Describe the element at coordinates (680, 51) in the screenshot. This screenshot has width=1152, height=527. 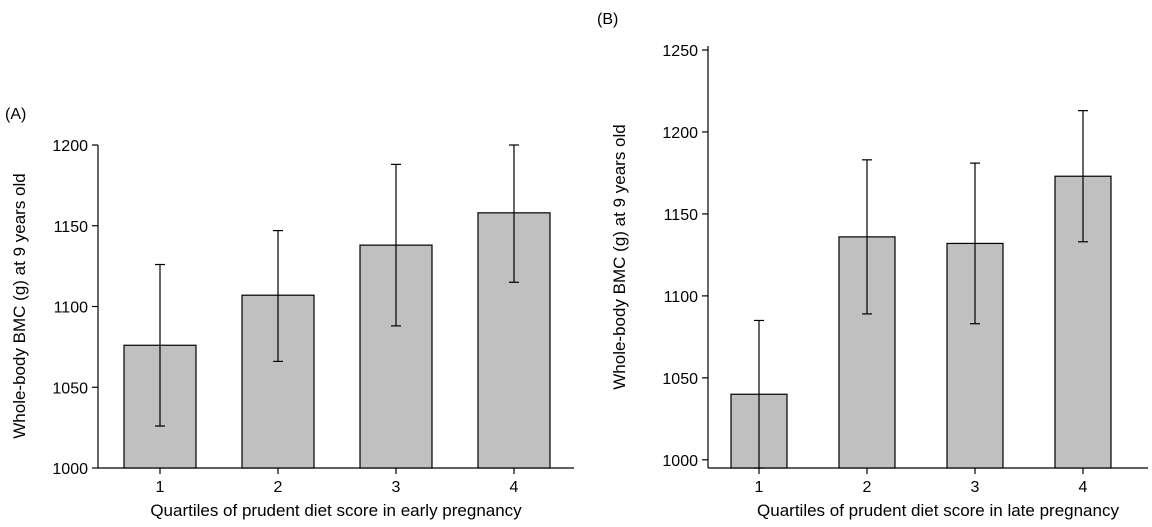
I see `y-tick-label: 1250` at that location.